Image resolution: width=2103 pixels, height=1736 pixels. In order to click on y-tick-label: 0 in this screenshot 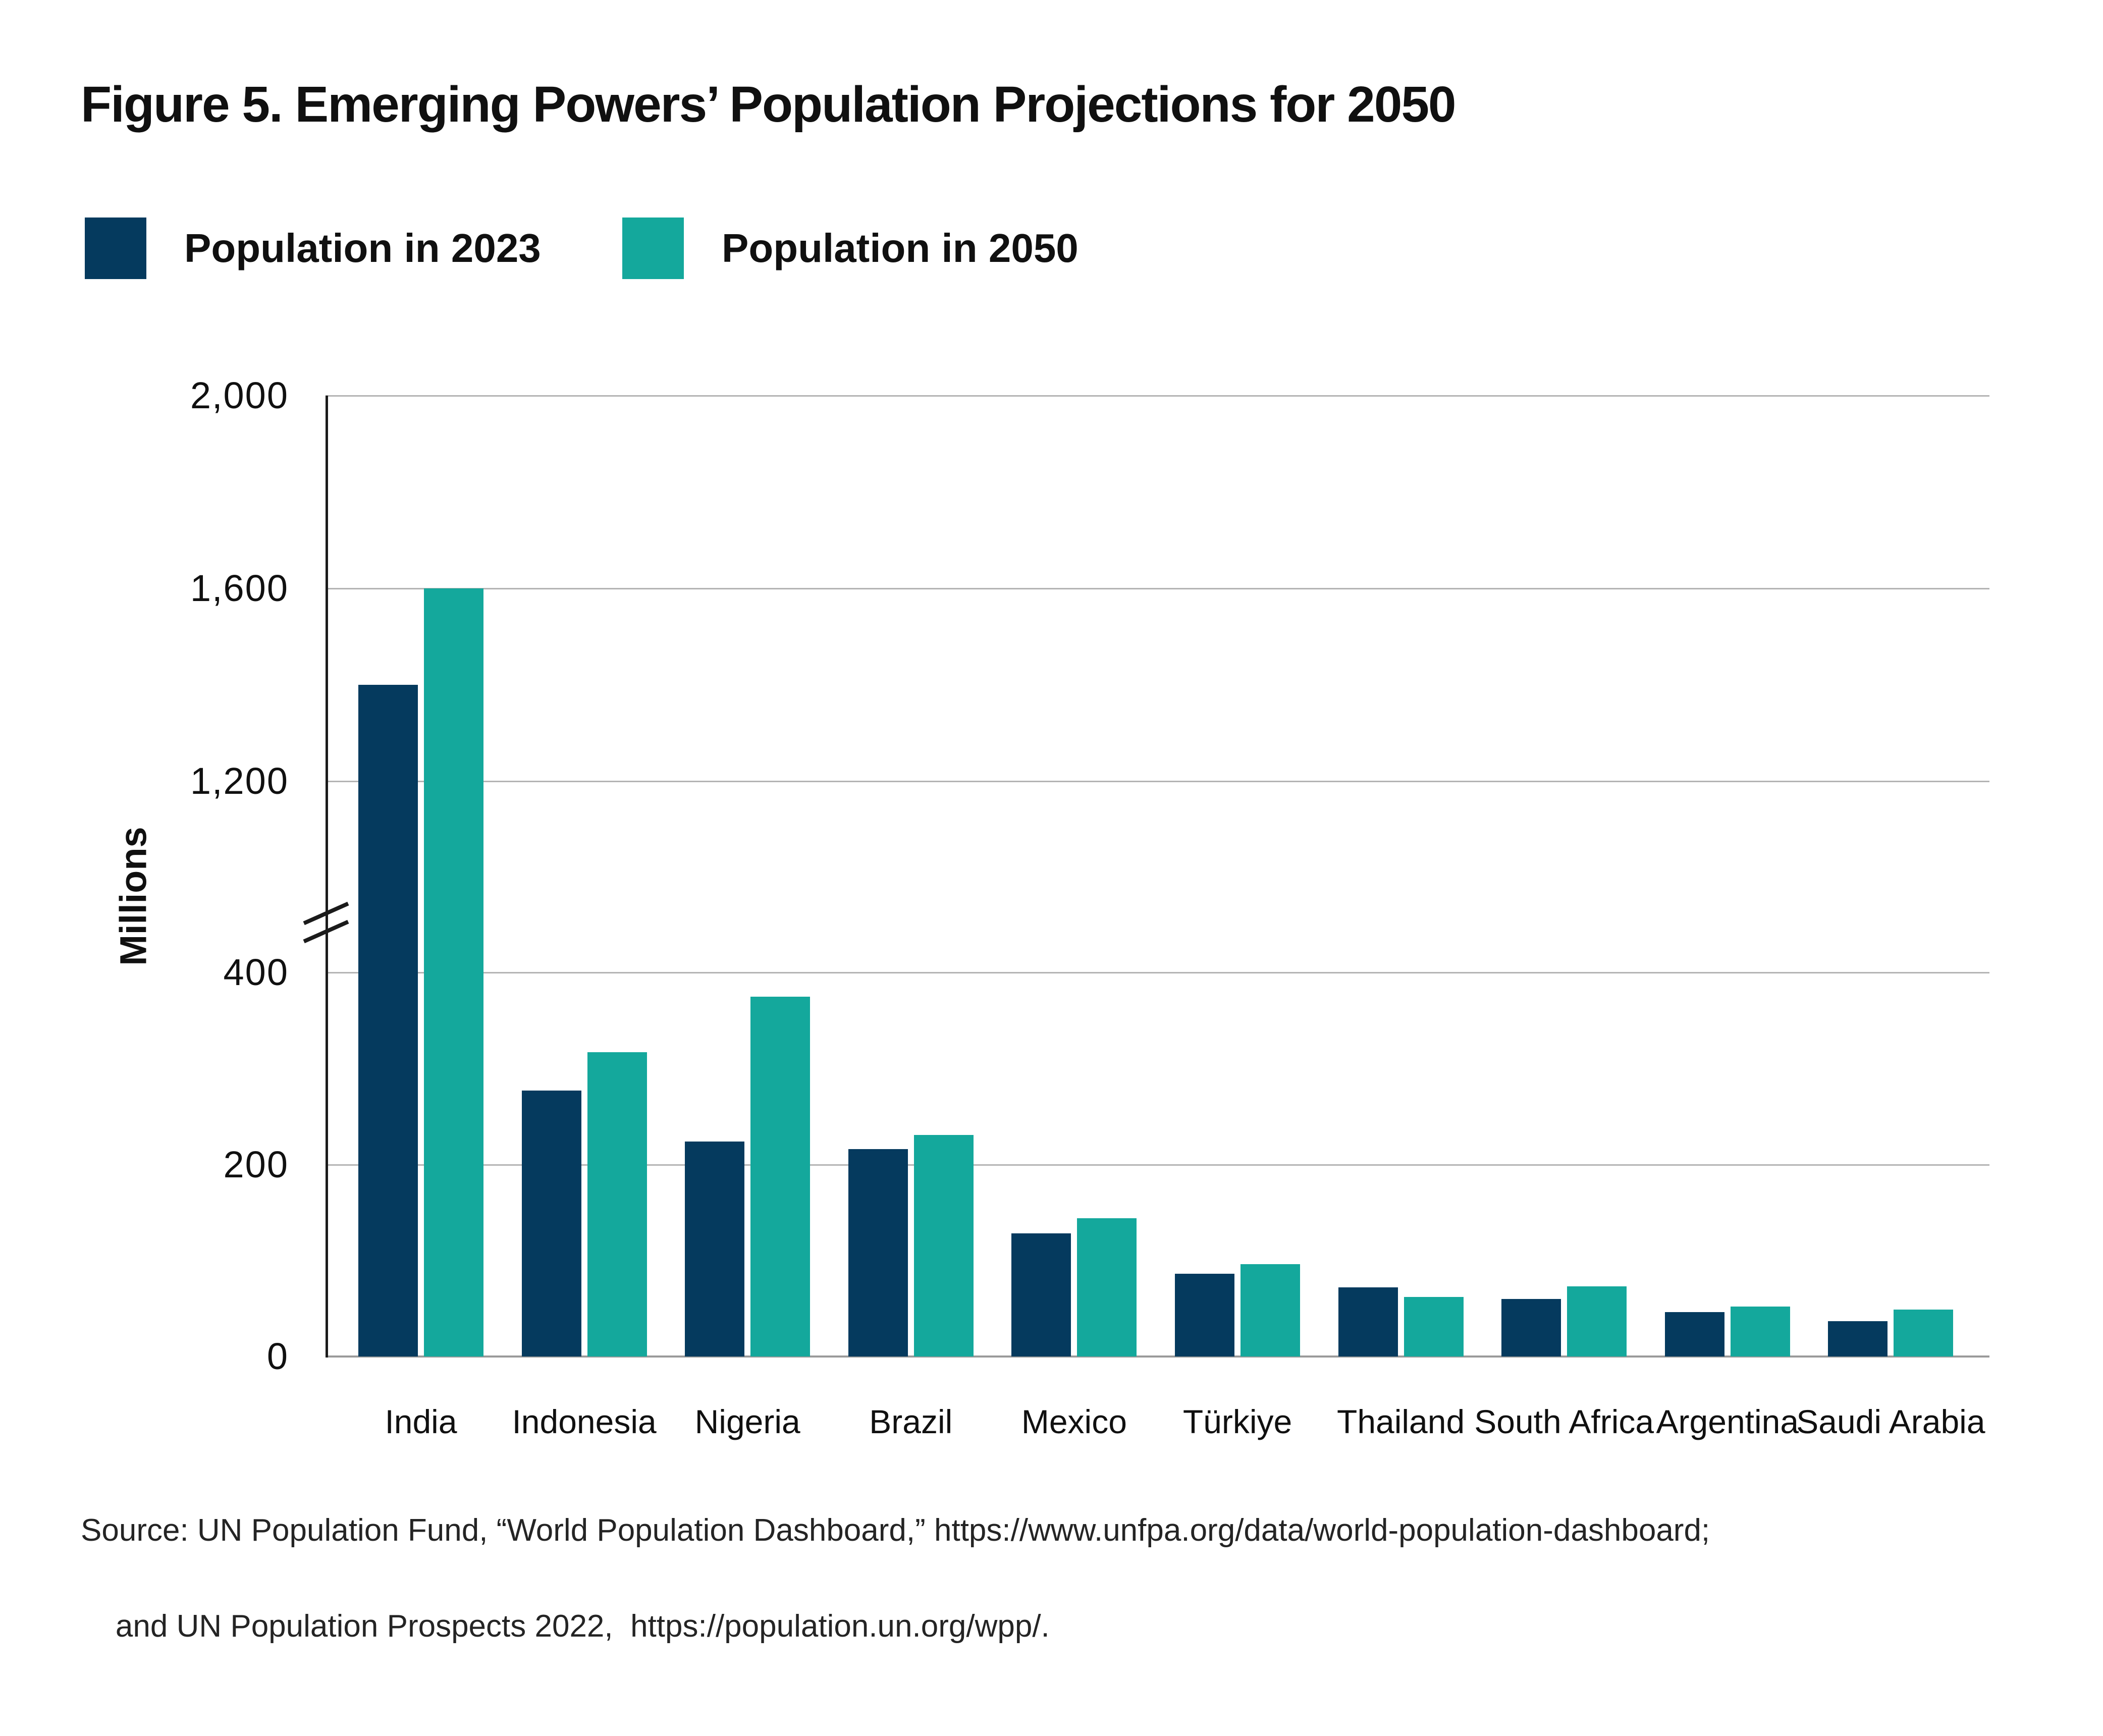, I will do `click(277, 1356)`.